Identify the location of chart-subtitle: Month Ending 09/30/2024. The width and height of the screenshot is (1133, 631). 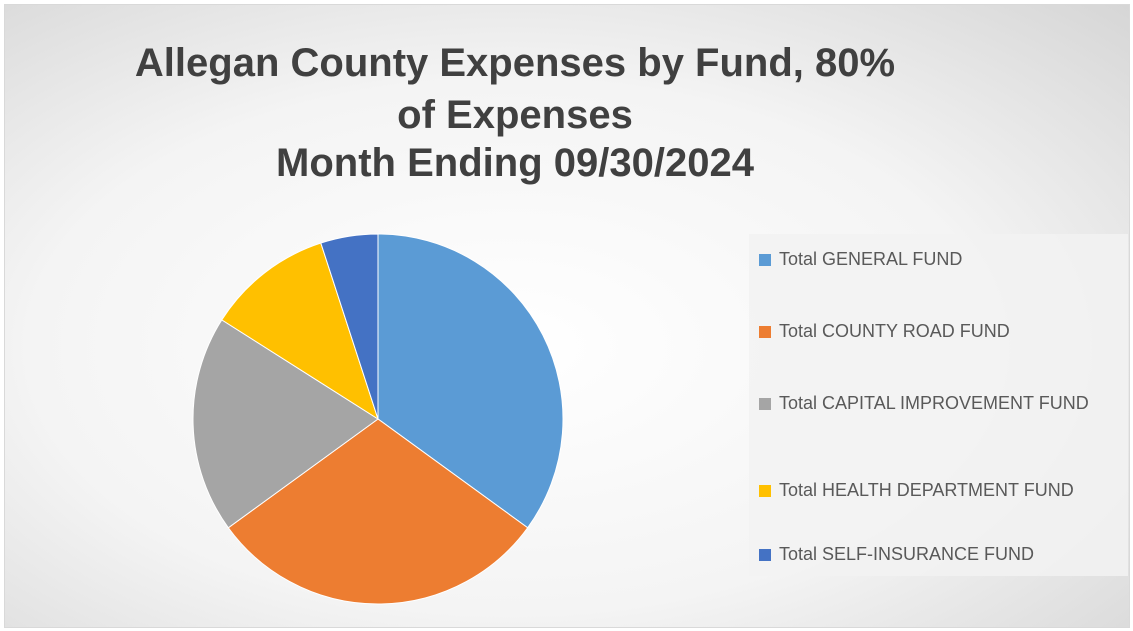
(515, 163).